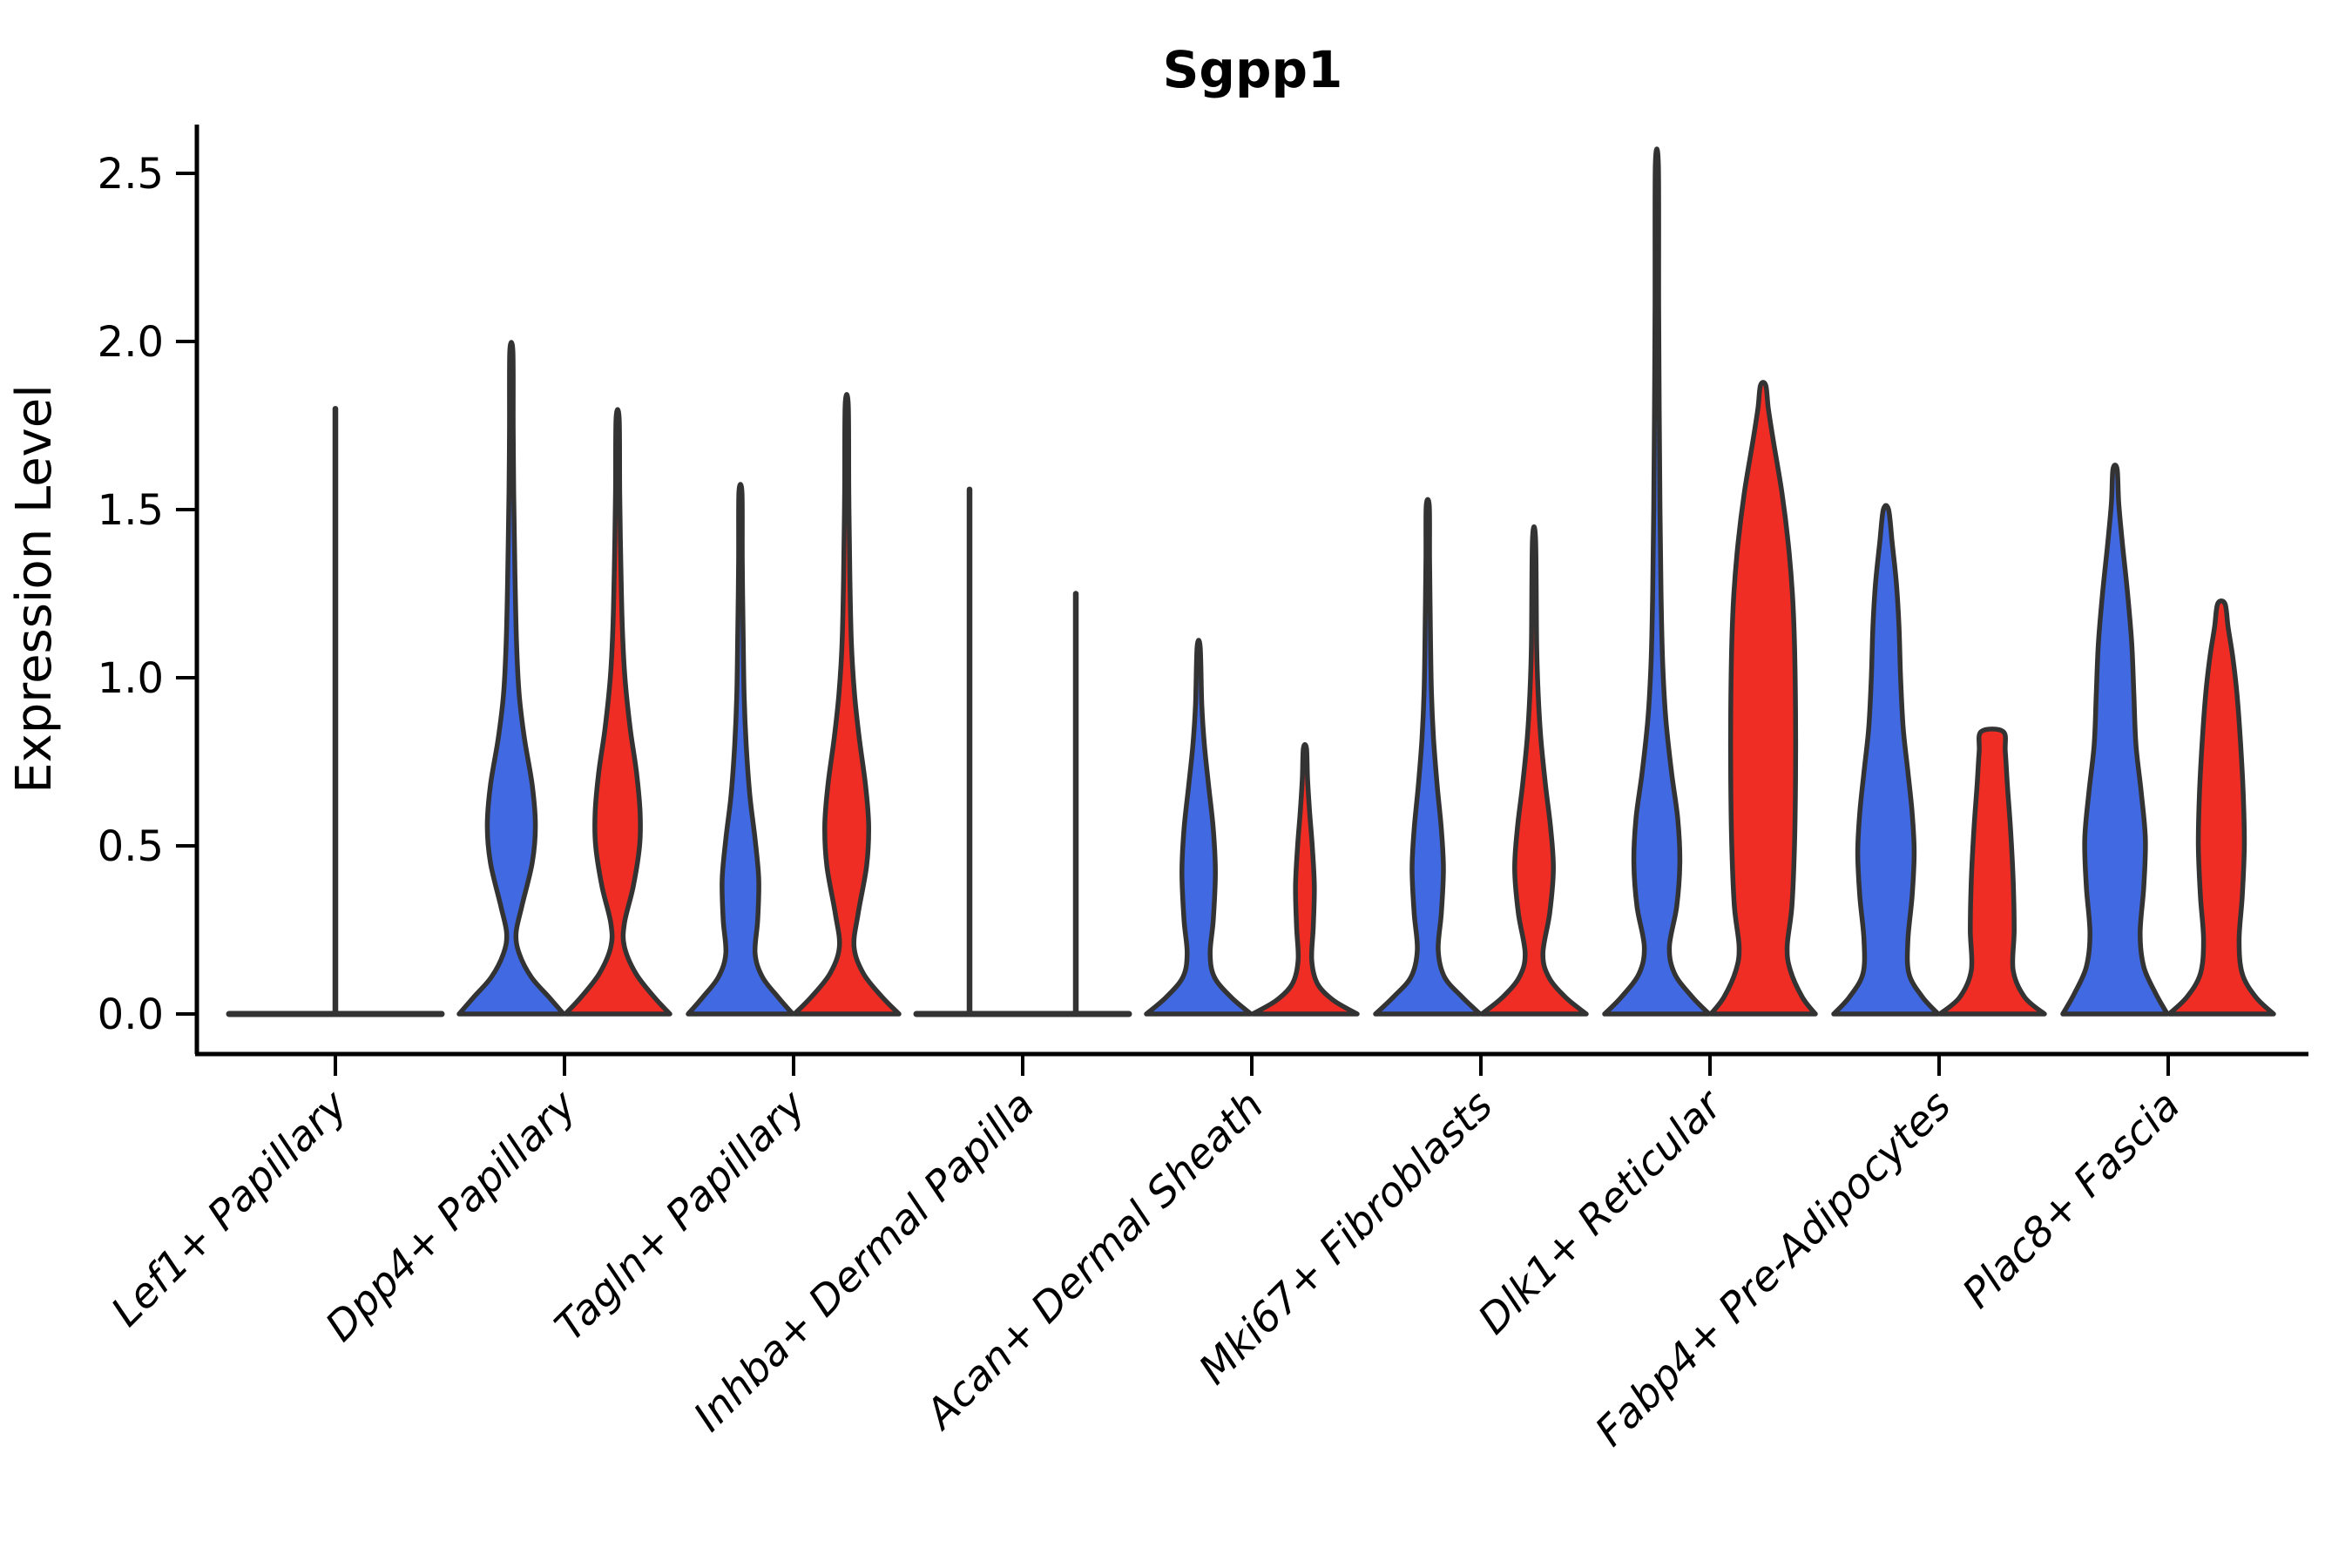 The width and height of the screenshot is (2352, 1568). I want to click on y-tick-label: 1.0, so click(131, 678).